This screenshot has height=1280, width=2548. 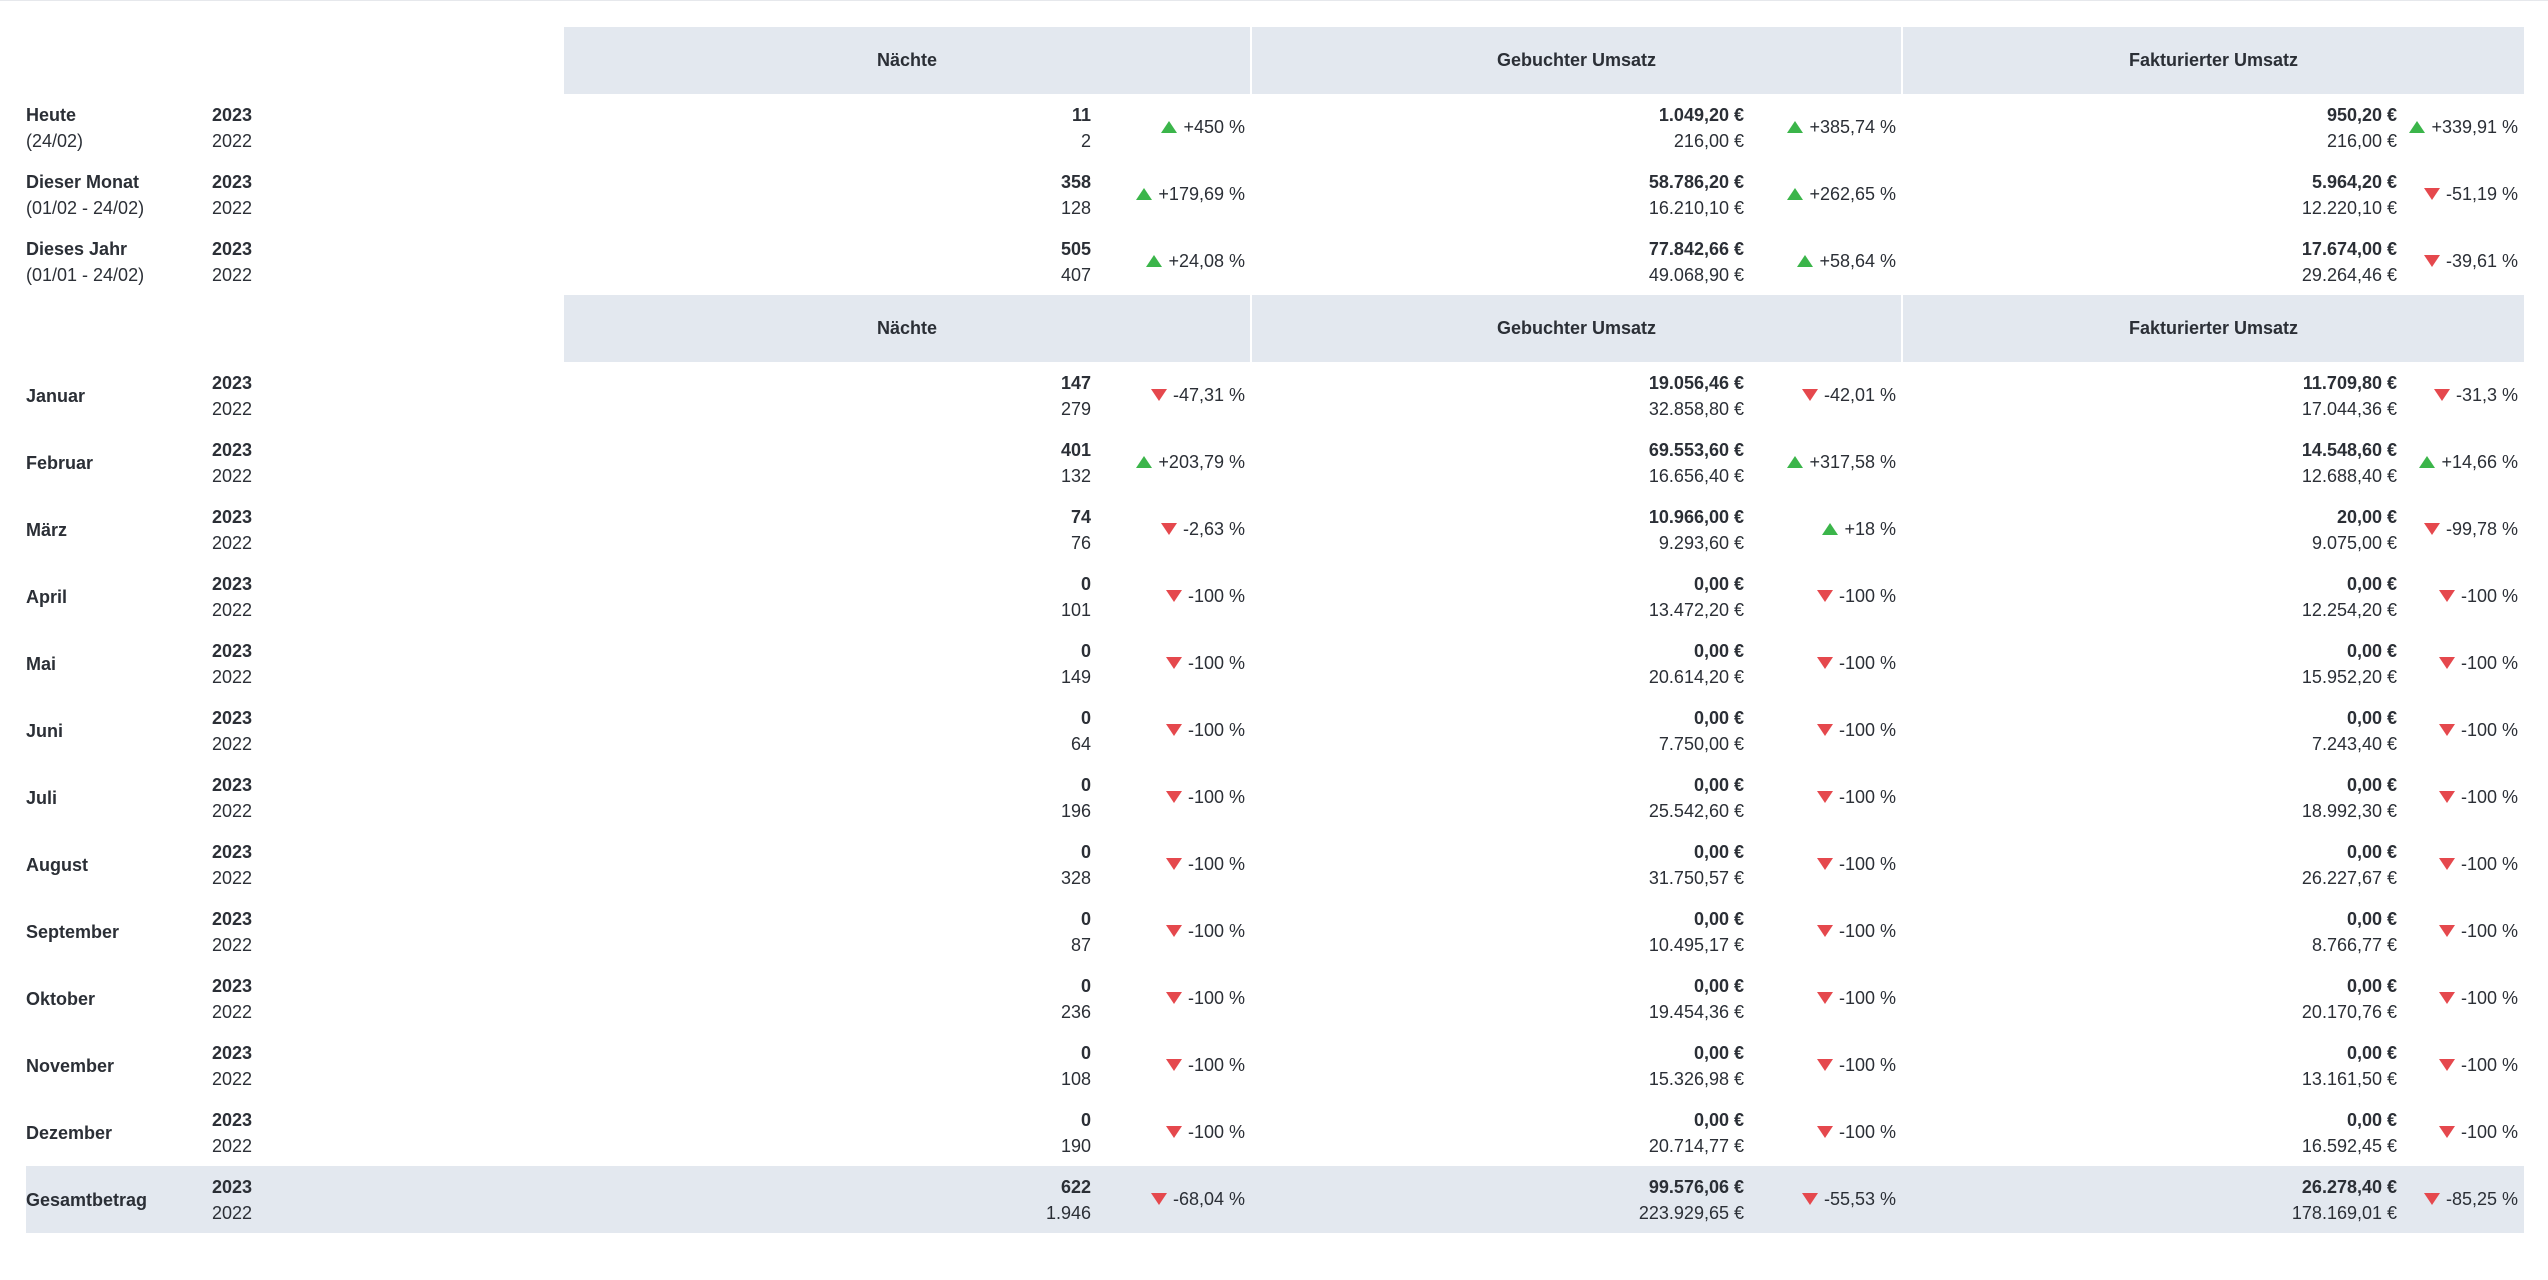 What do you see at coordinates (2362, 140) in the screenshot?
I see `invoiced-value-previous: 216,00 €` at bounding box center [2362, 140].